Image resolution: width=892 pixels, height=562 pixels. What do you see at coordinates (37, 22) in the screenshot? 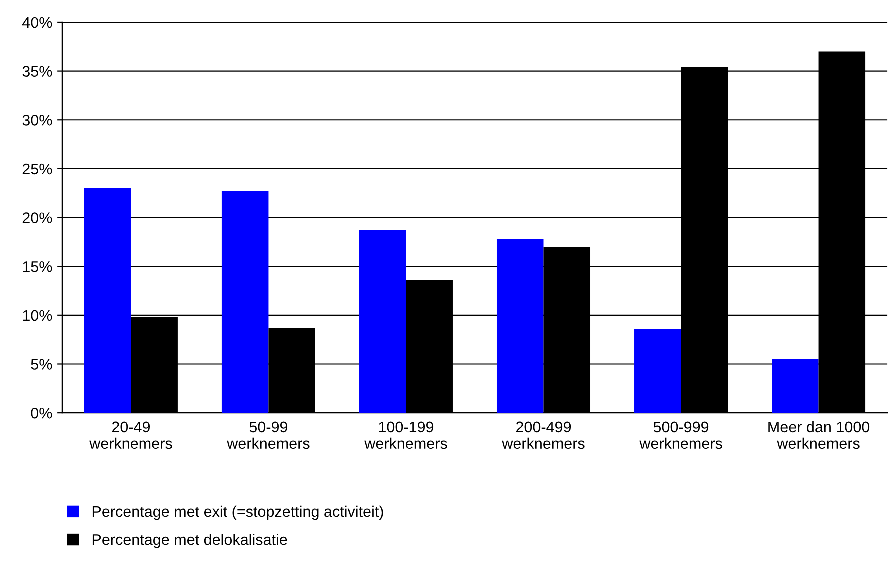
I see `y-tick-label: 40%` at bounding box center [37, 22].